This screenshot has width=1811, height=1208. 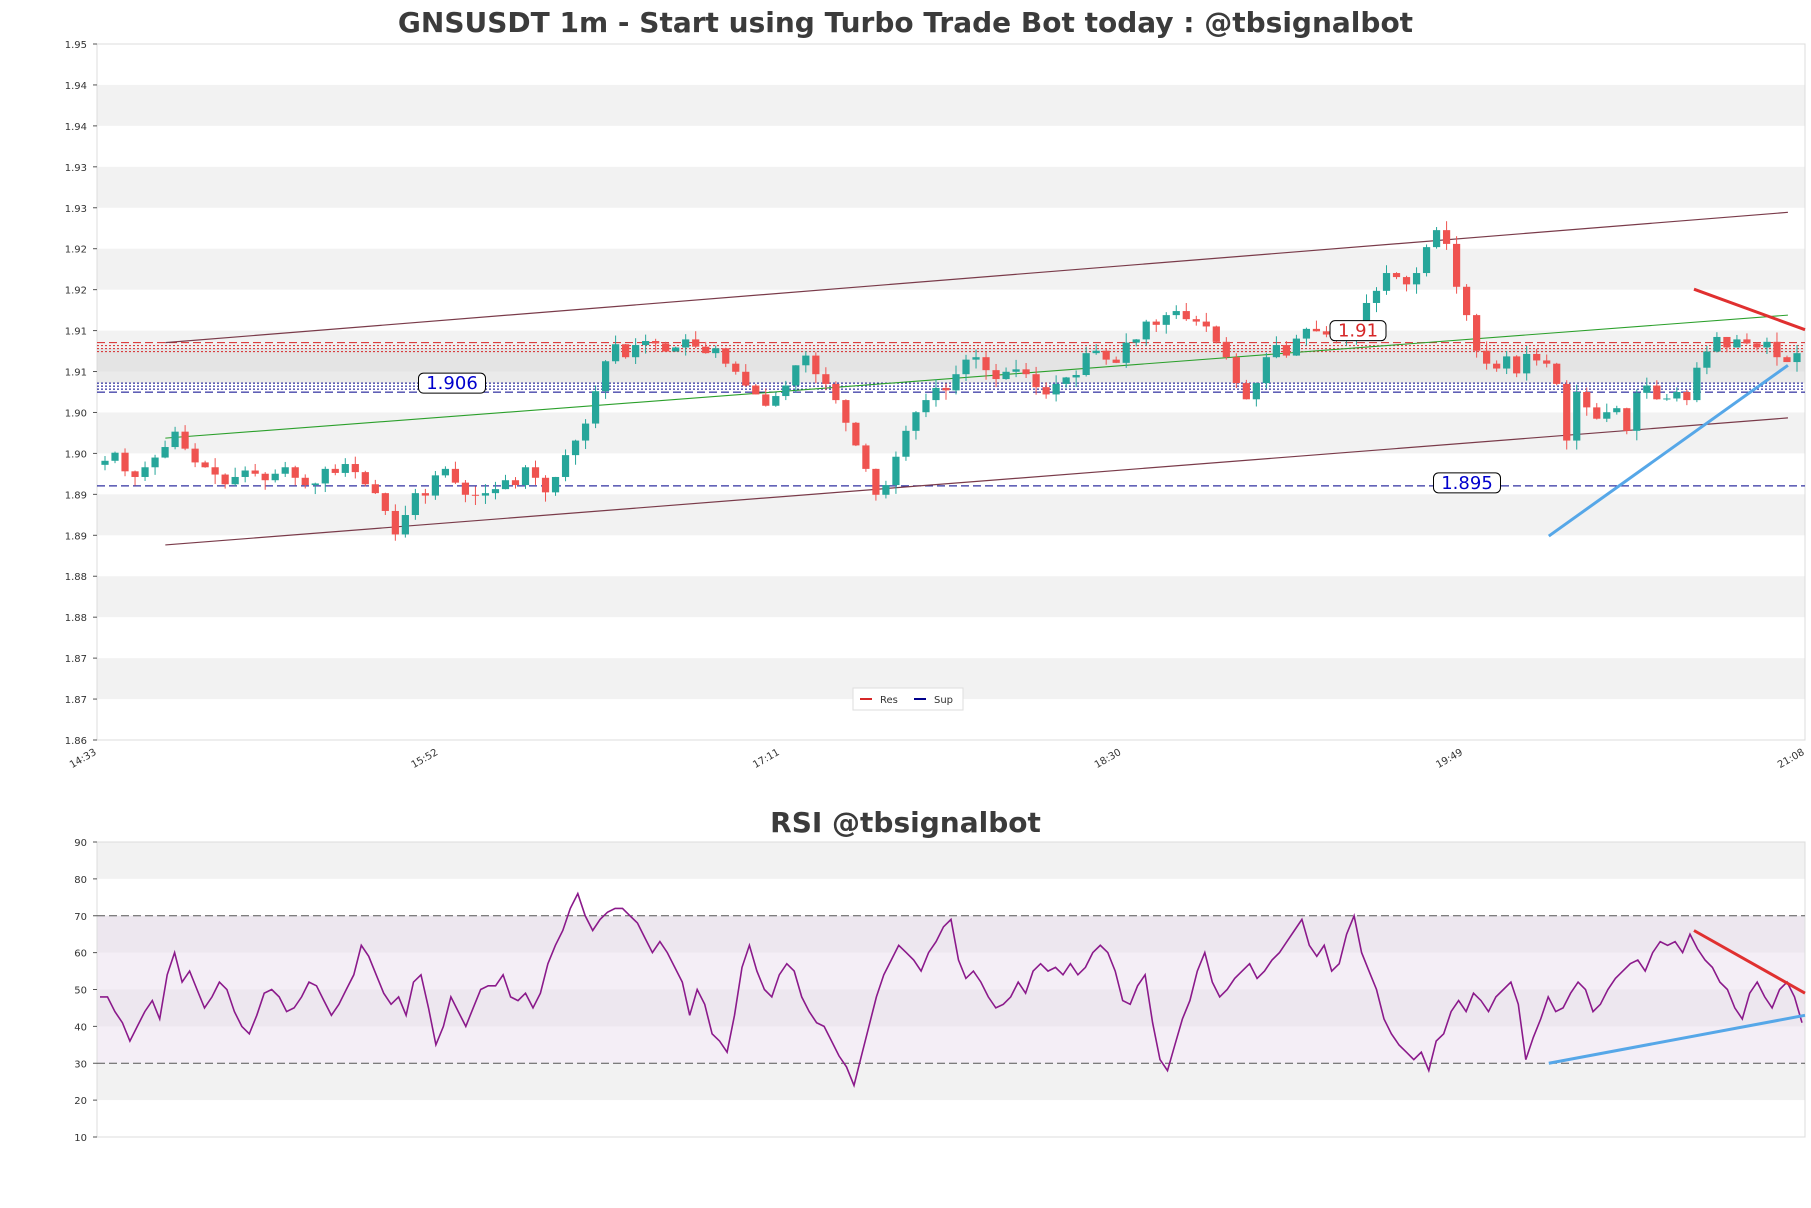 What do you see at coordinates (905, 822) in the screenshot?
I see `rsi-chart-title: RSI @tbsignalbot` at bounding box center [905, 822].